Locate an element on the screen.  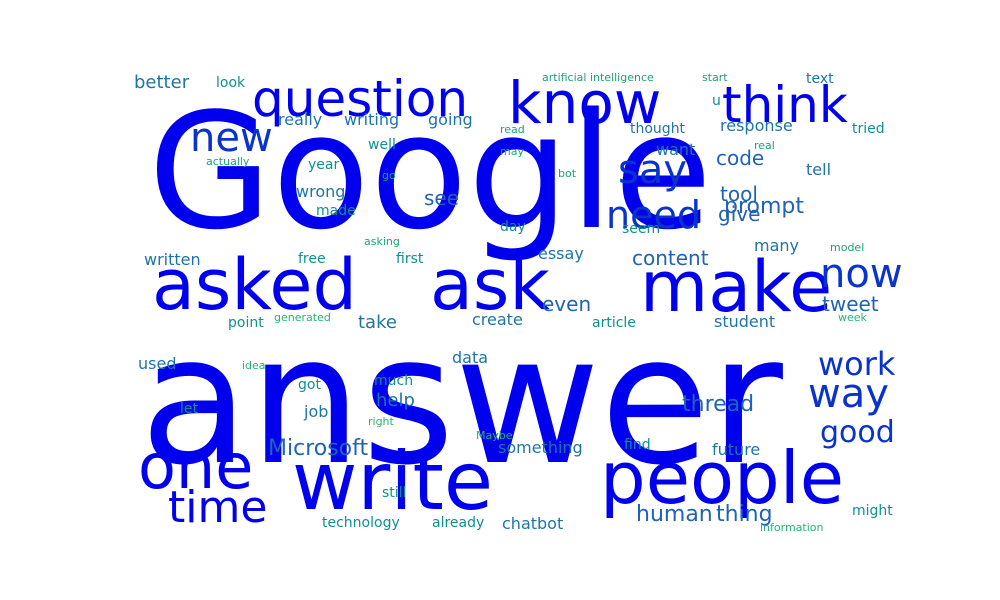
word-might: might is located at coordinates (872, 511).